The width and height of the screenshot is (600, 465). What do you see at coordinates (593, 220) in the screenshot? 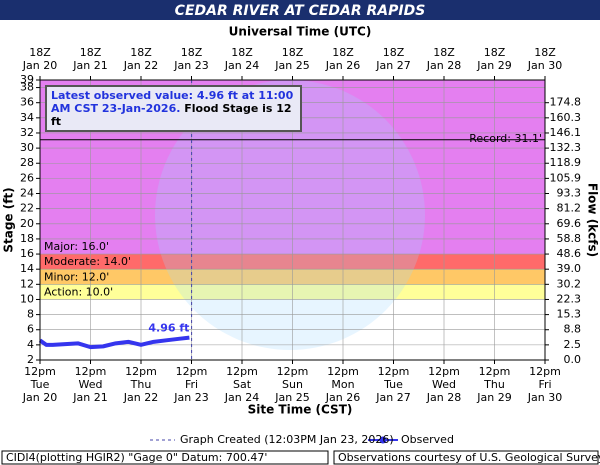
I see `y2-axis-label: Flow (kcfs)` at bounding box center [593, 220].